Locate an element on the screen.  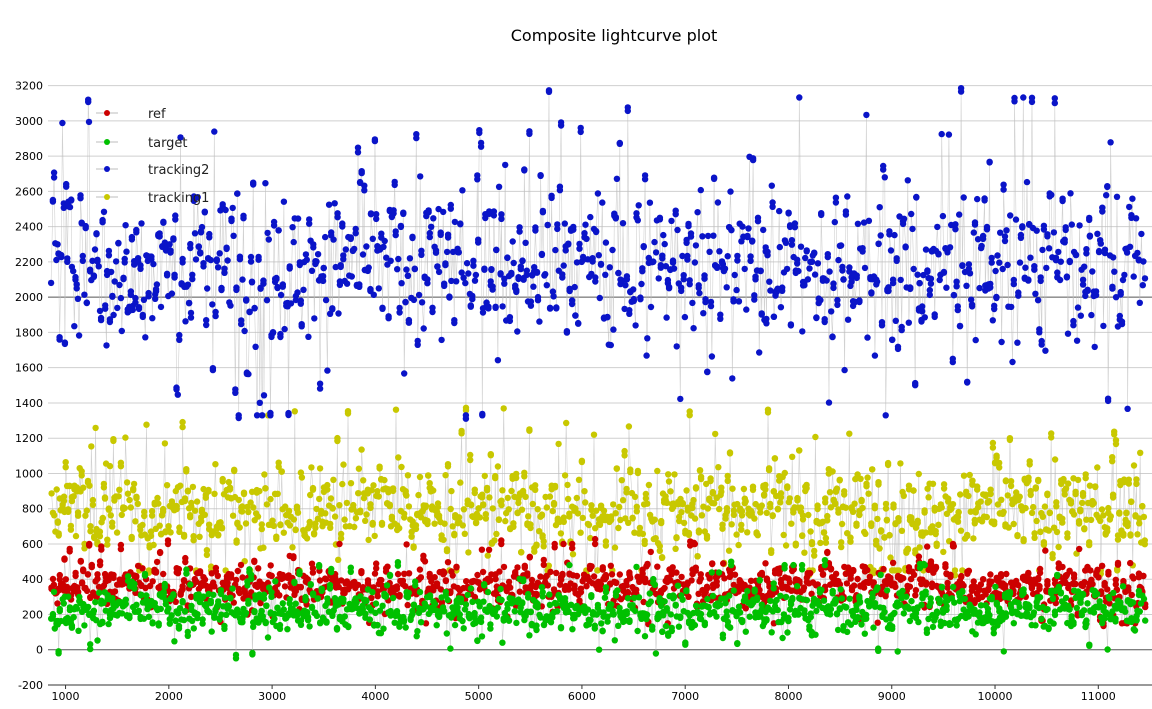
point-tracking1-382b is located at coordinates (516, 478).